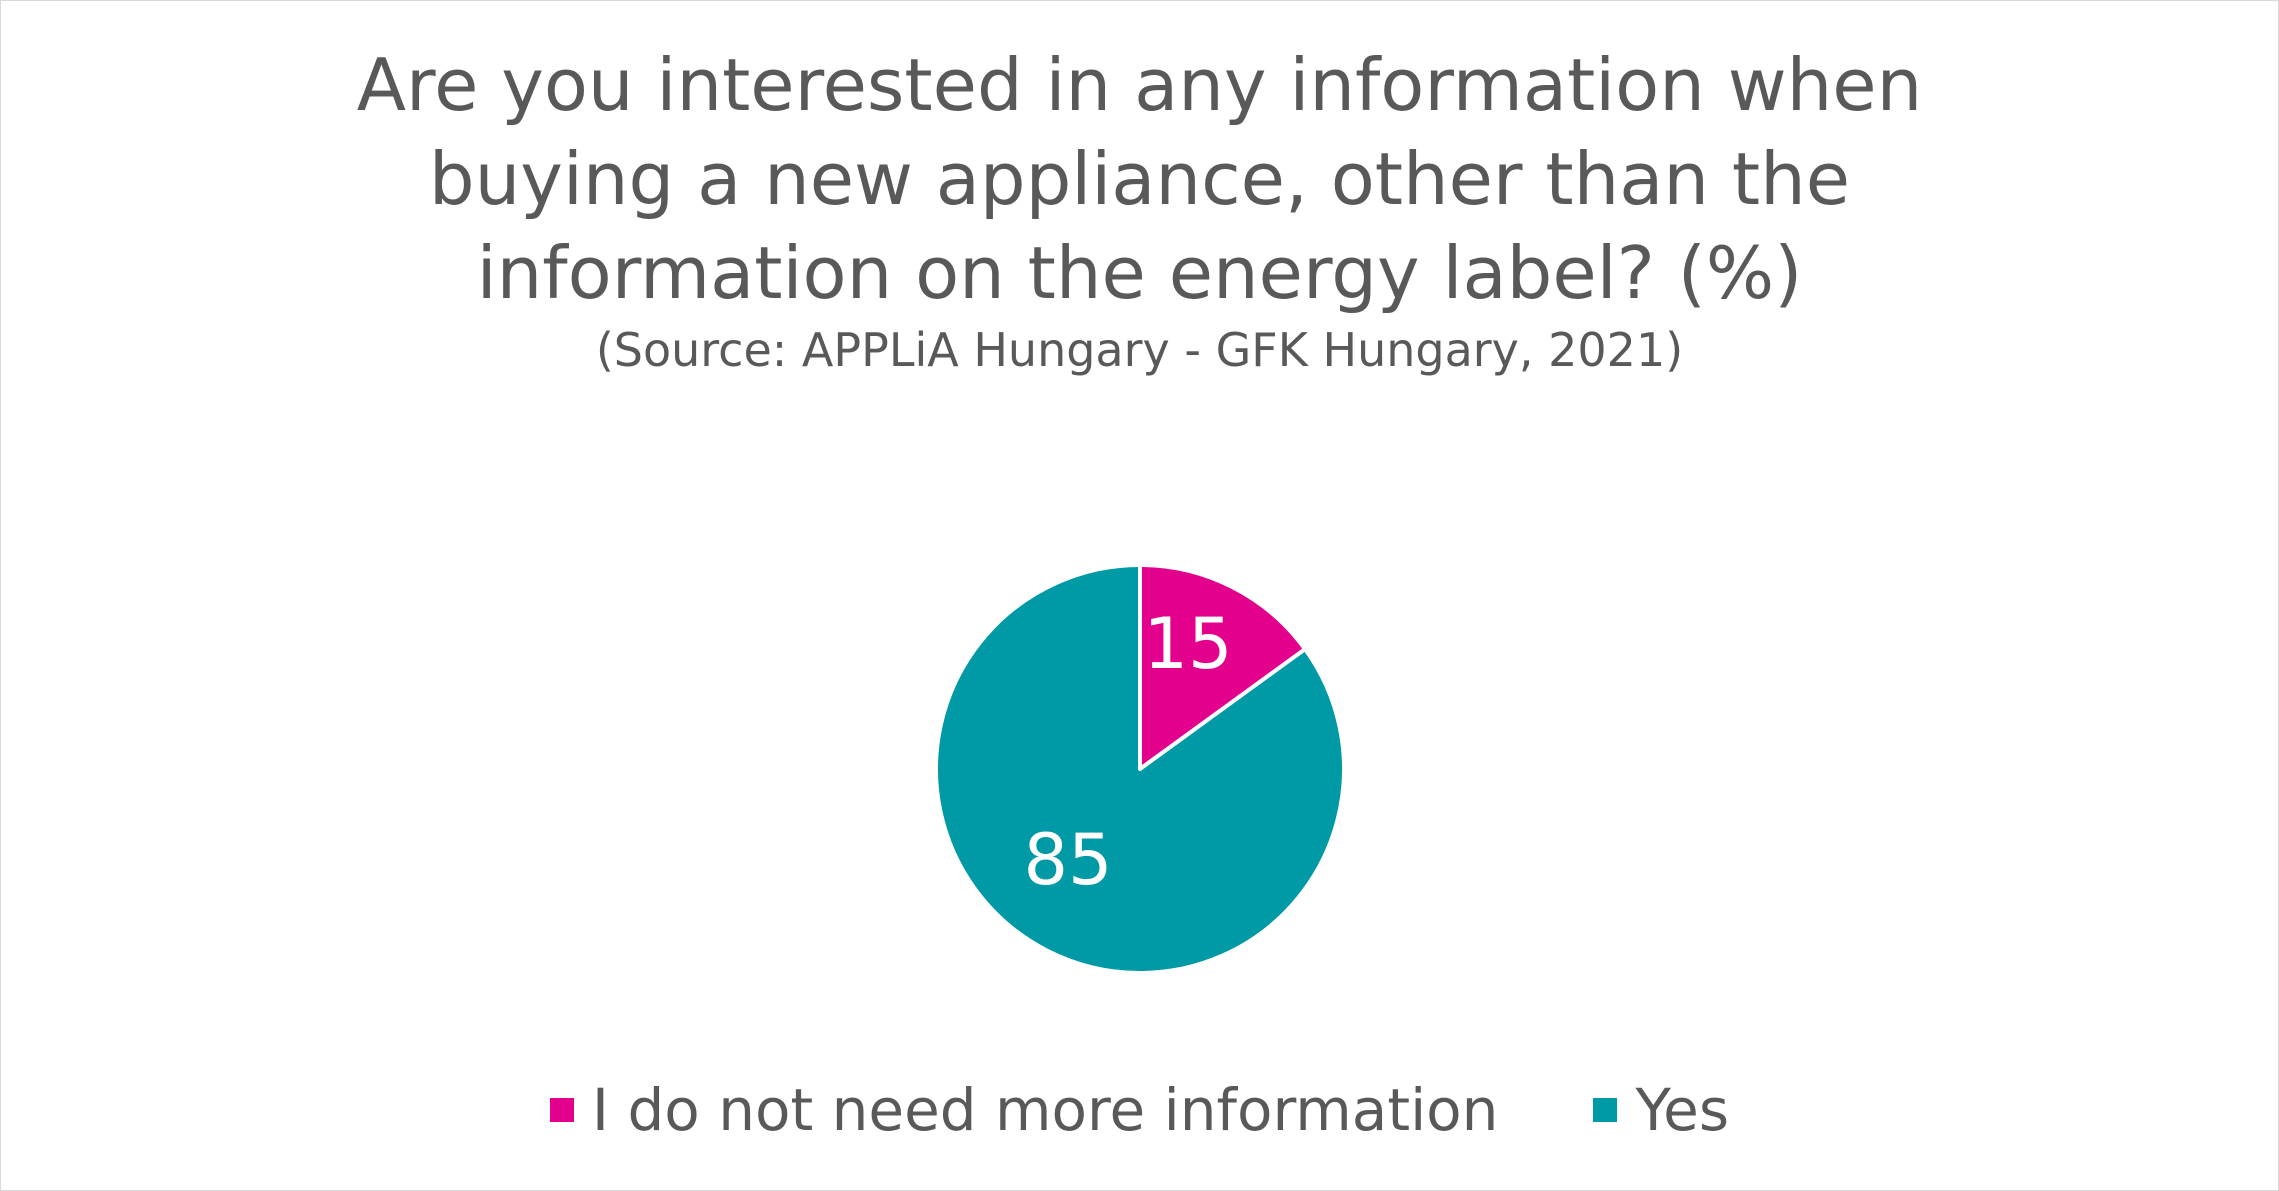  I want to click on pie-slice-no-more-info, so click(1223, 667).